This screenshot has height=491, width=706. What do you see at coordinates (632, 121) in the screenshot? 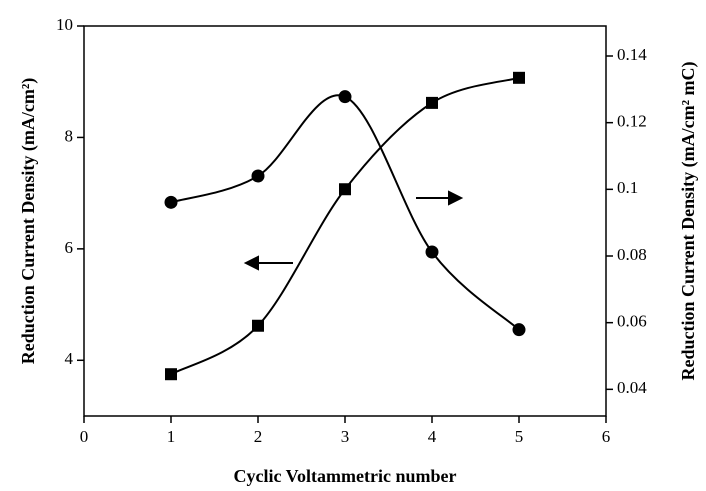
I see `y2-tick-label: 0.12` at bounding box center [632, 121].